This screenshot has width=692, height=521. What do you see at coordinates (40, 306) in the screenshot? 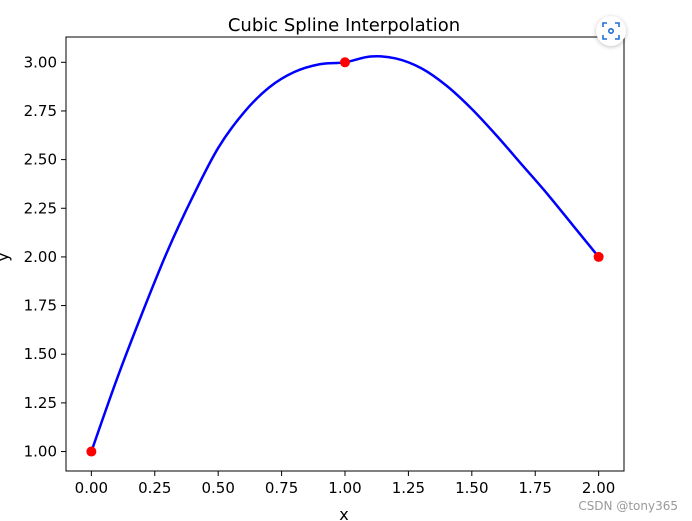
I see `y-tick-label: 1.75` at bounding box center [40, 306].